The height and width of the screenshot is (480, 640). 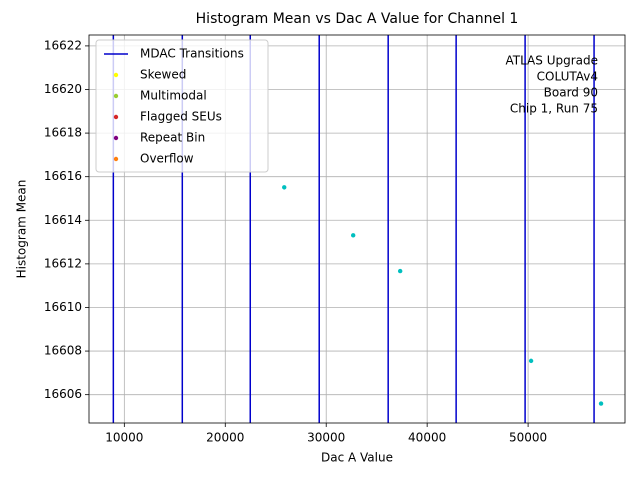 What do you see at coordinates (357, 458) in the screenshot?
I see `x-axis-label: Dac A Value` at bounding box center [357, 458].